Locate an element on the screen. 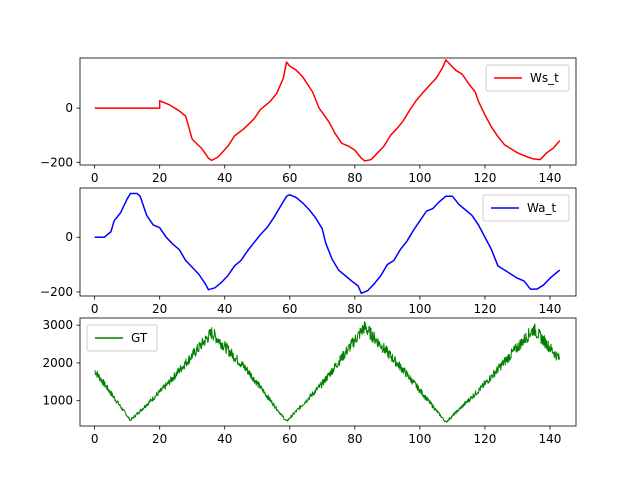 Image resolution: width=640 pixels, height=480 pixels. yticks-gt: 1000 2000 3000 is located at coordinates (61, 363).